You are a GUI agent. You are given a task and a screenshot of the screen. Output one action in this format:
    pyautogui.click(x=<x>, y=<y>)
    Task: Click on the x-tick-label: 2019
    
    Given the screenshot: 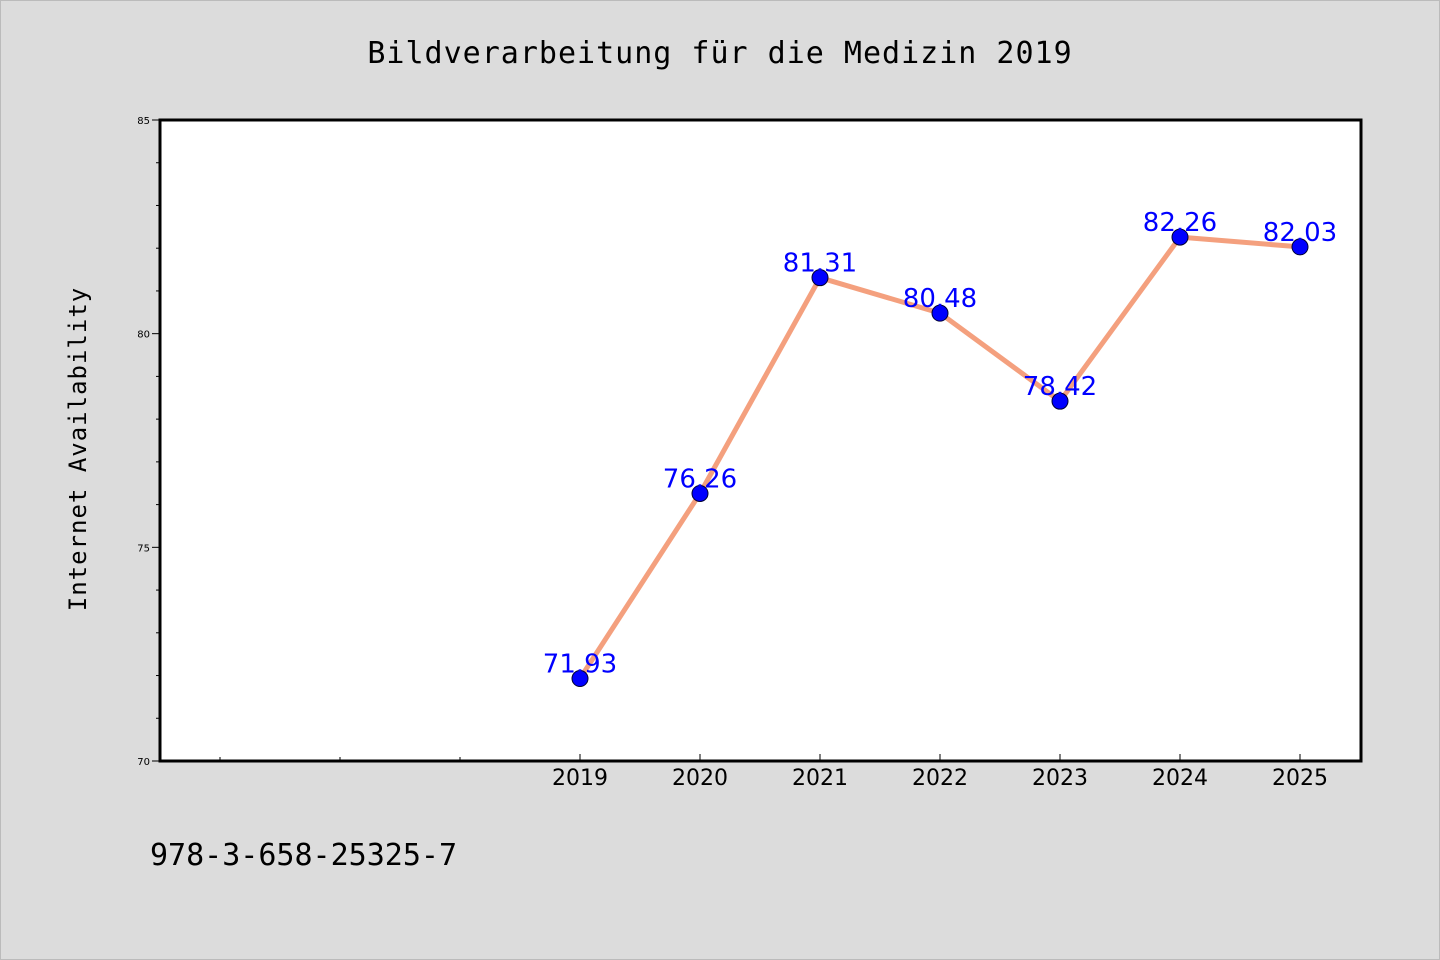 What is the action you would take?
    pyautogui.click(x=580, y=778)
    